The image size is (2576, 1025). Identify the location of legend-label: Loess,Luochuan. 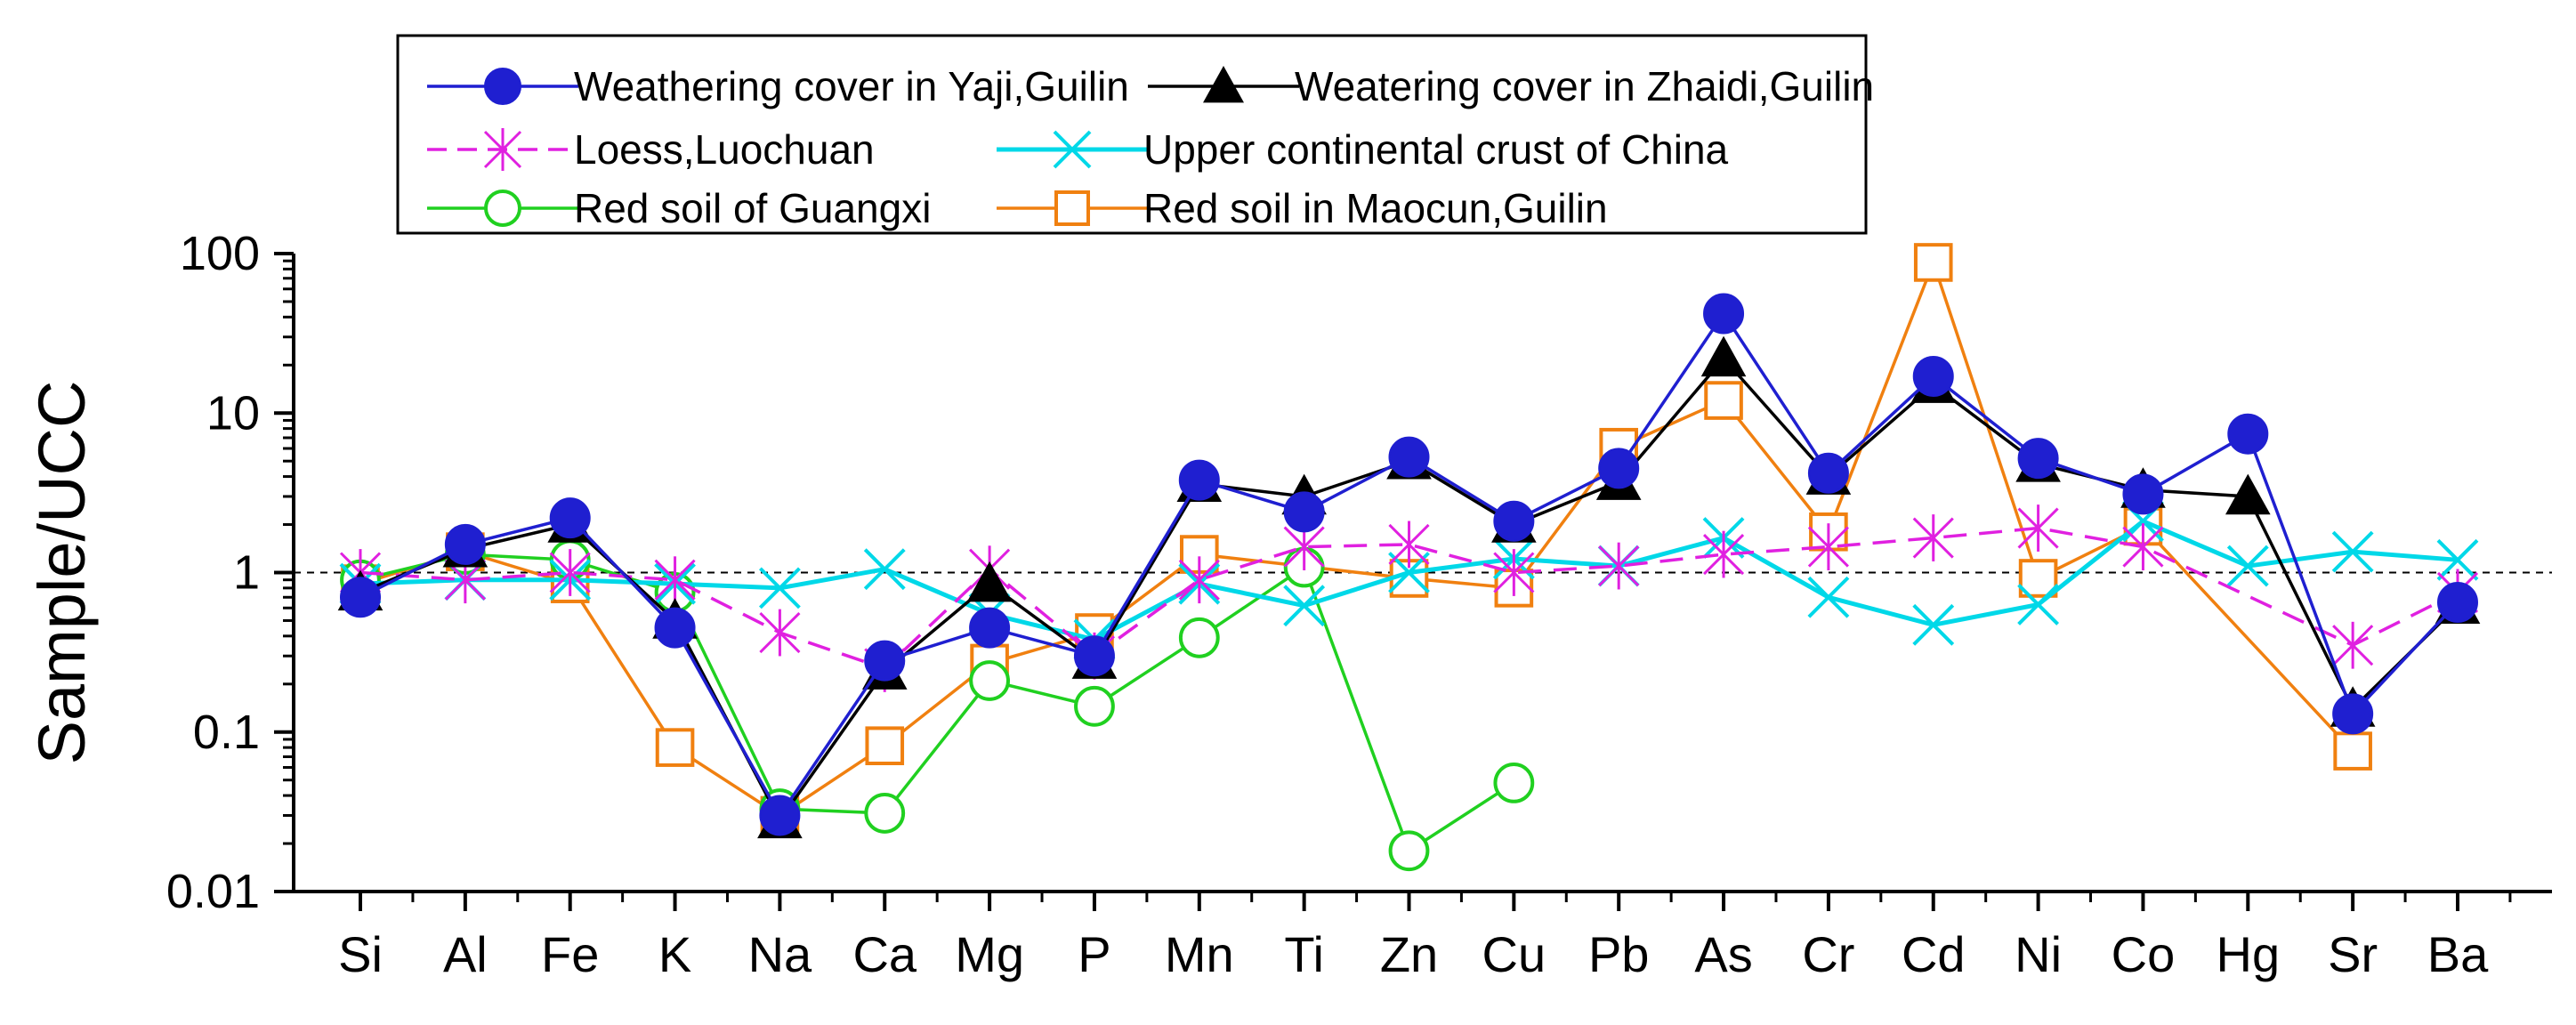
(724, 149).